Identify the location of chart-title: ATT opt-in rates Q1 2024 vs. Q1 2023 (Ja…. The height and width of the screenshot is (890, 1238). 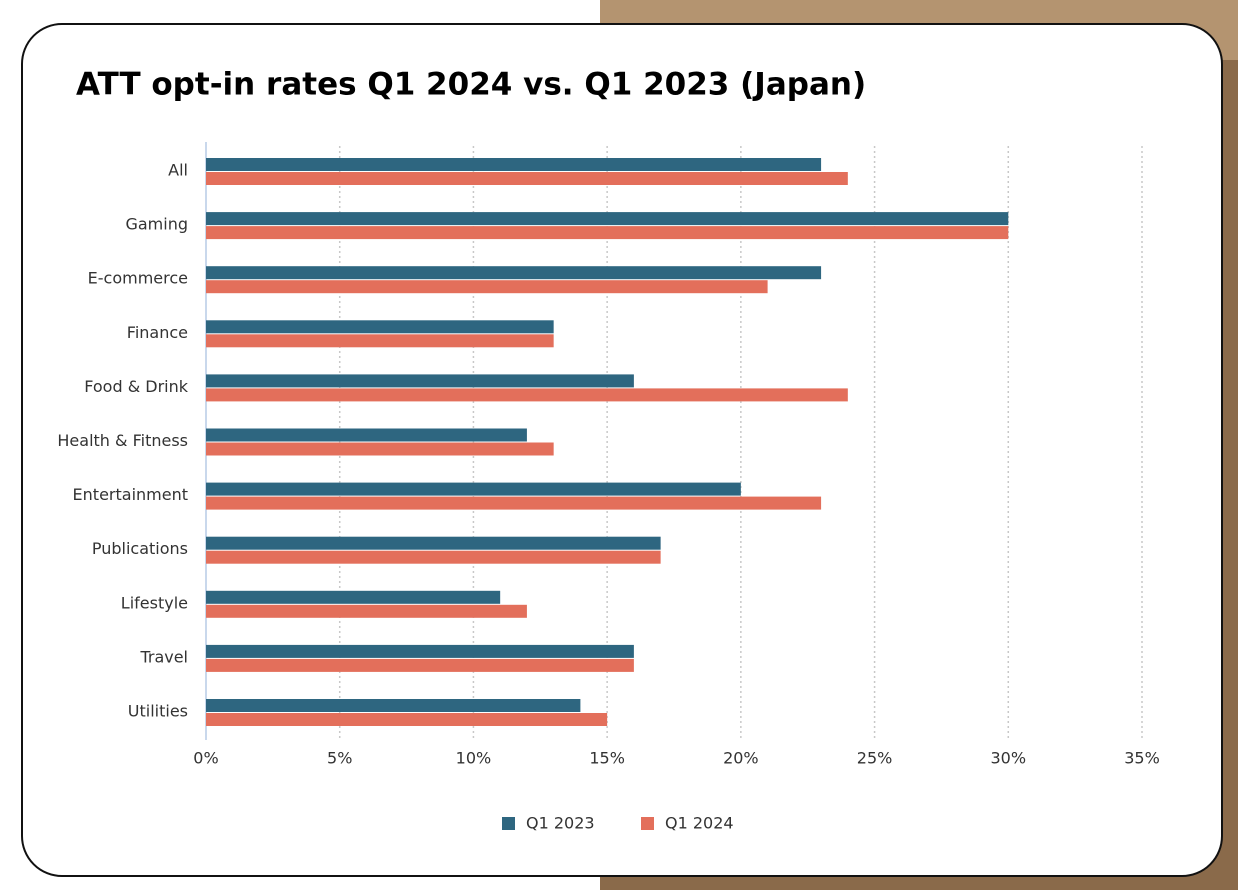
(471, 85).